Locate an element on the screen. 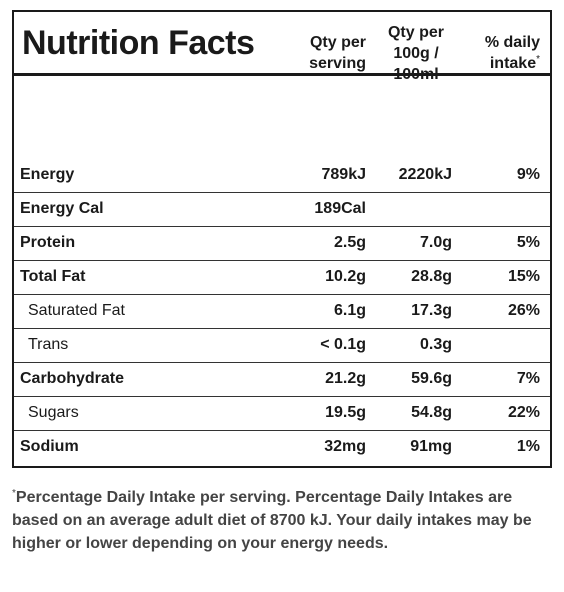 The width and height of the screenshot is (564, 592). row-value: 17.3g is located at coordinates (431, 310).